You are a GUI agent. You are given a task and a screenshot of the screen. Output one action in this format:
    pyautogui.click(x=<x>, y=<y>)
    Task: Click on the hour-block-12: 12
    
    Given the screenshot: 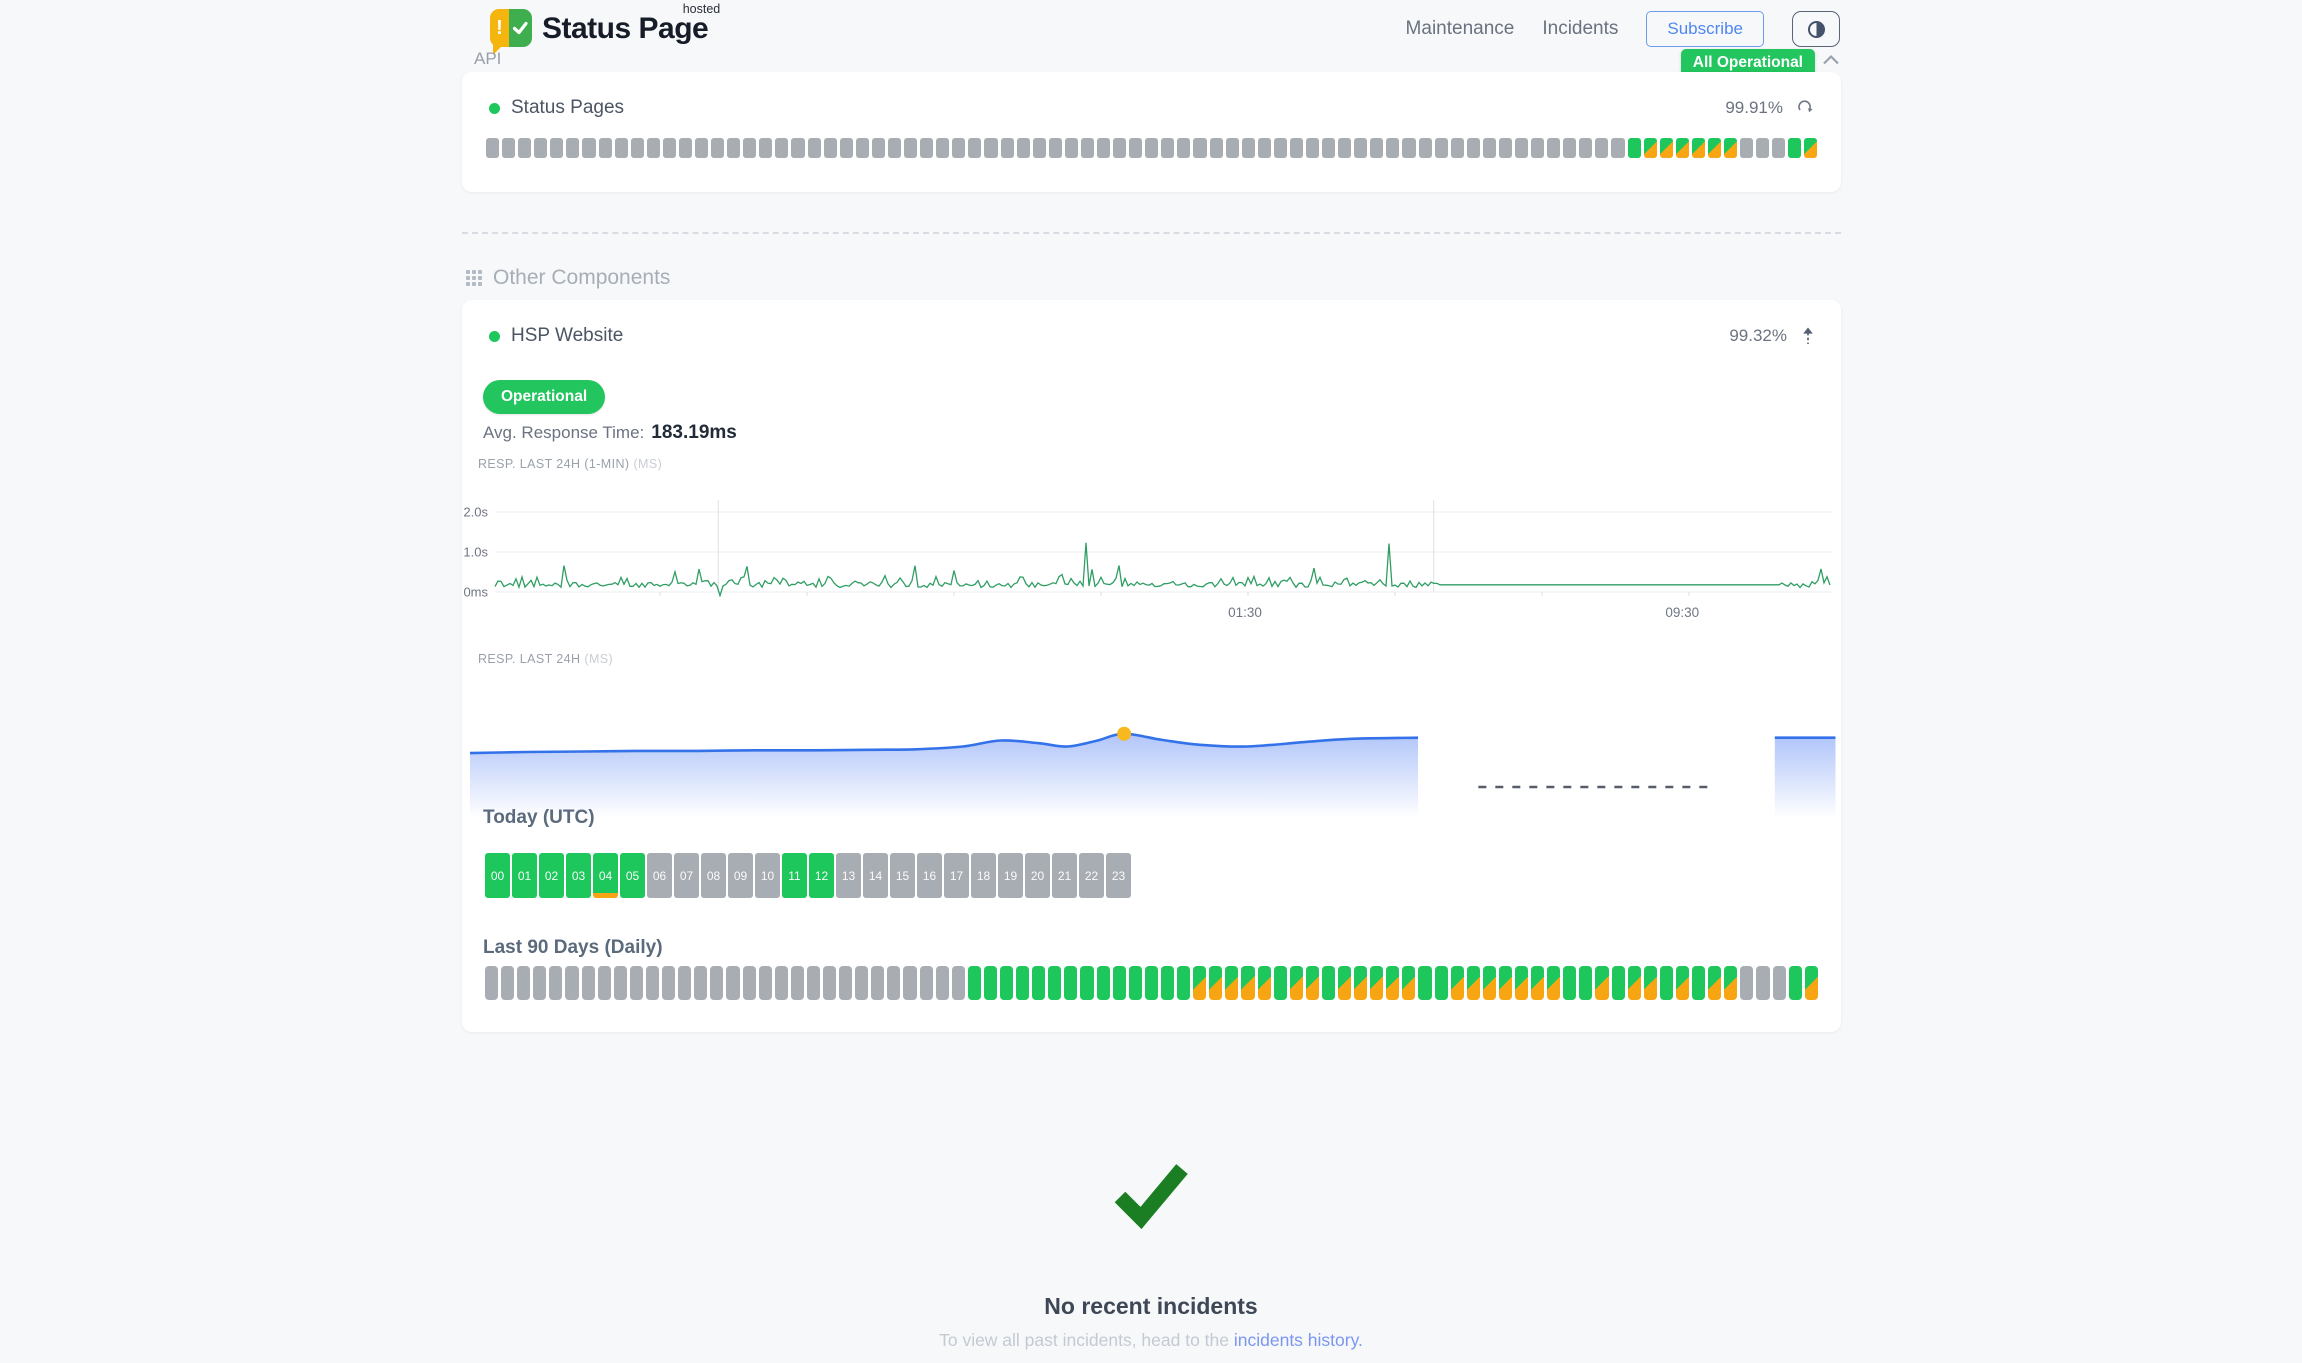 What is the action you would take?
    pyautogui.click(x=821, y=875)
    